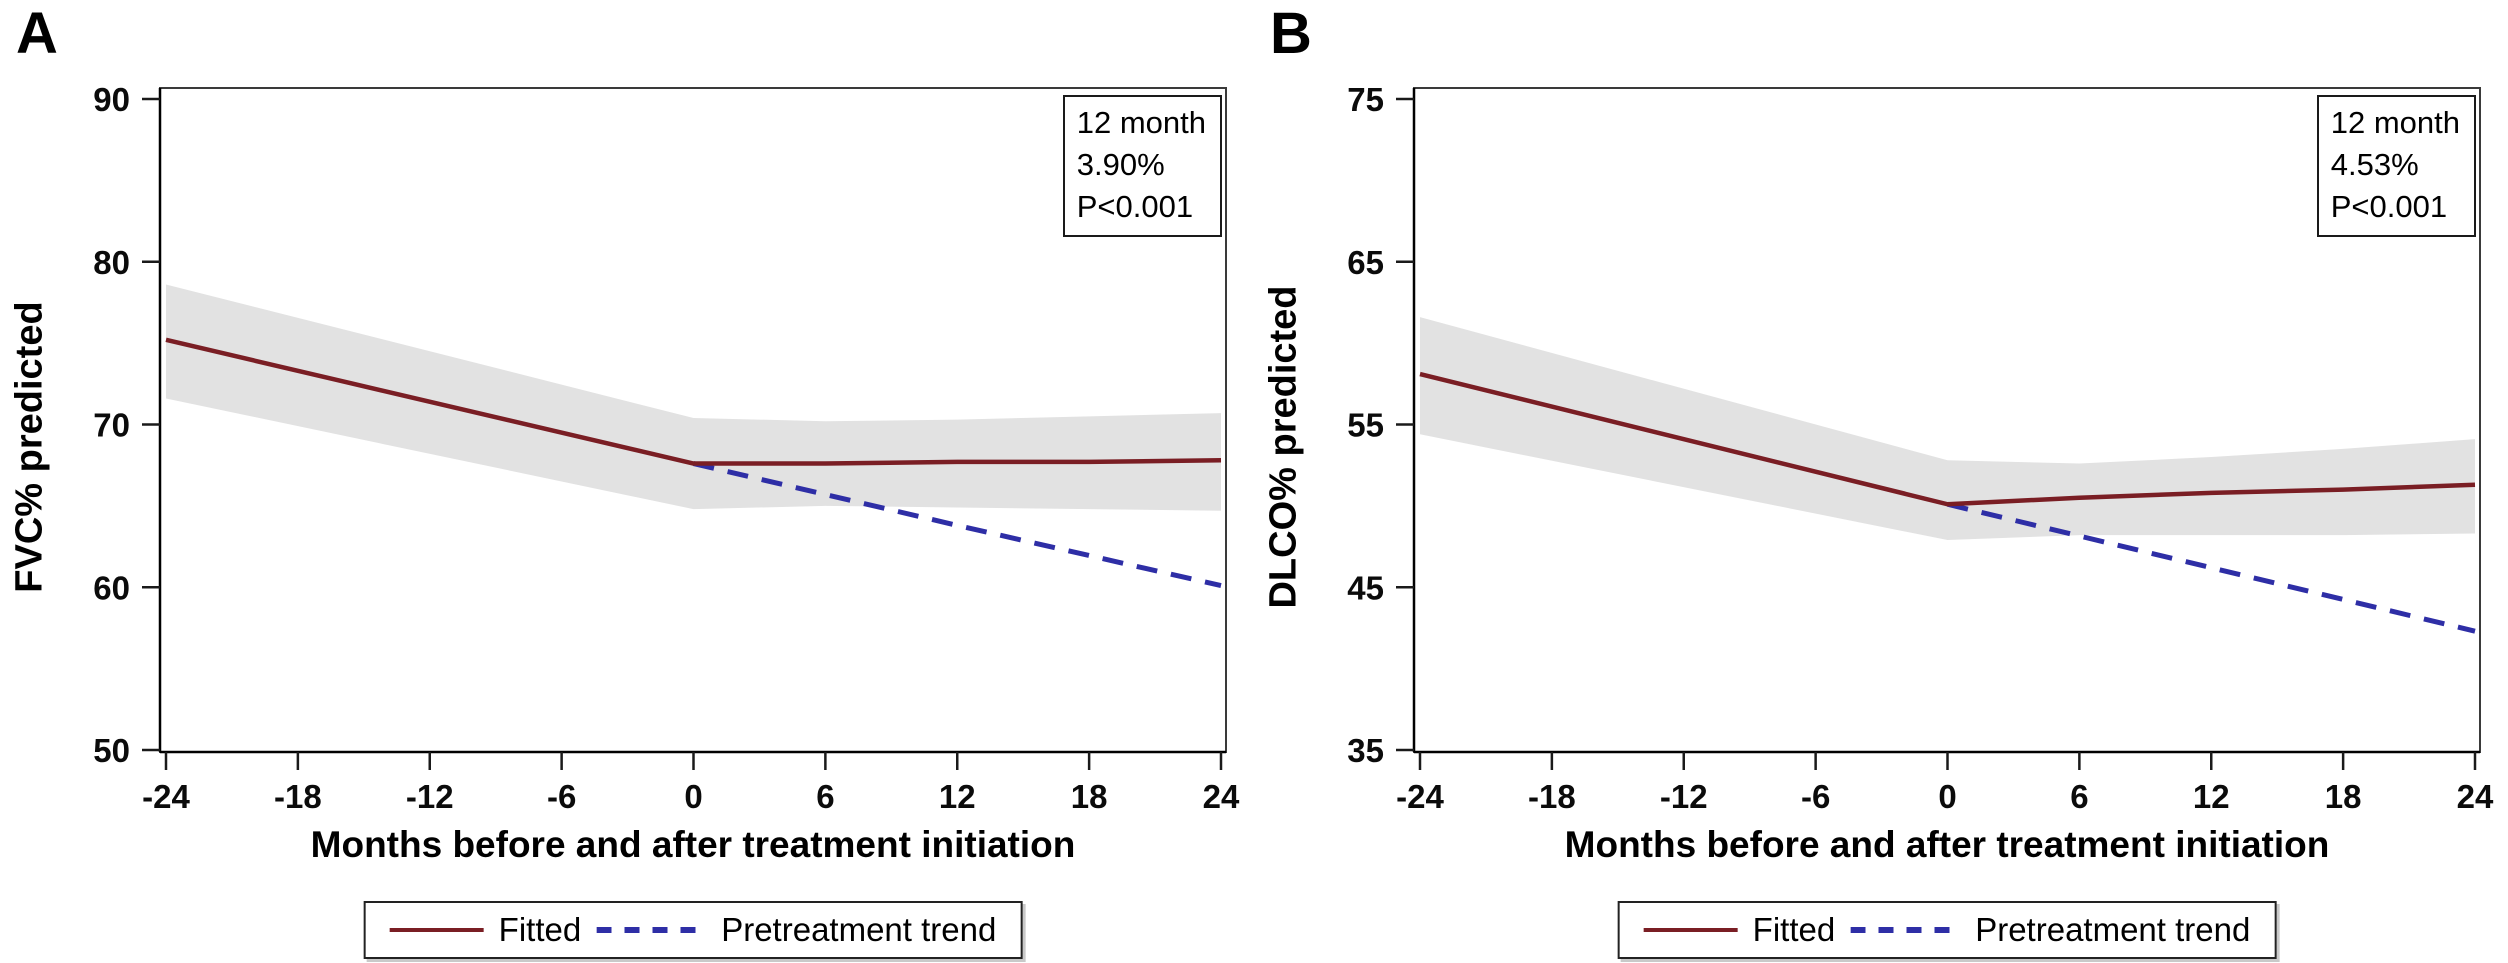 Image resolution: width=2508 pixels, height=963 pixels. I want to click on y-tick-label: 35, so click(1365, 750).